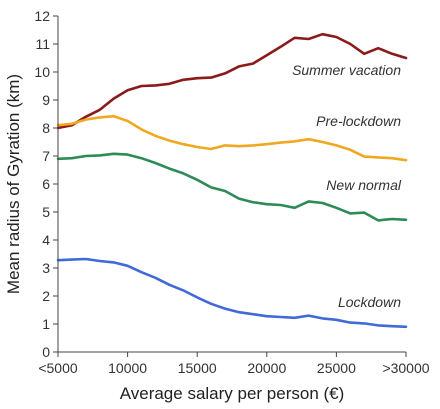 This screenshot has height=409, width=440. I want to click on y-tick-label: 11, so click(42, 44).